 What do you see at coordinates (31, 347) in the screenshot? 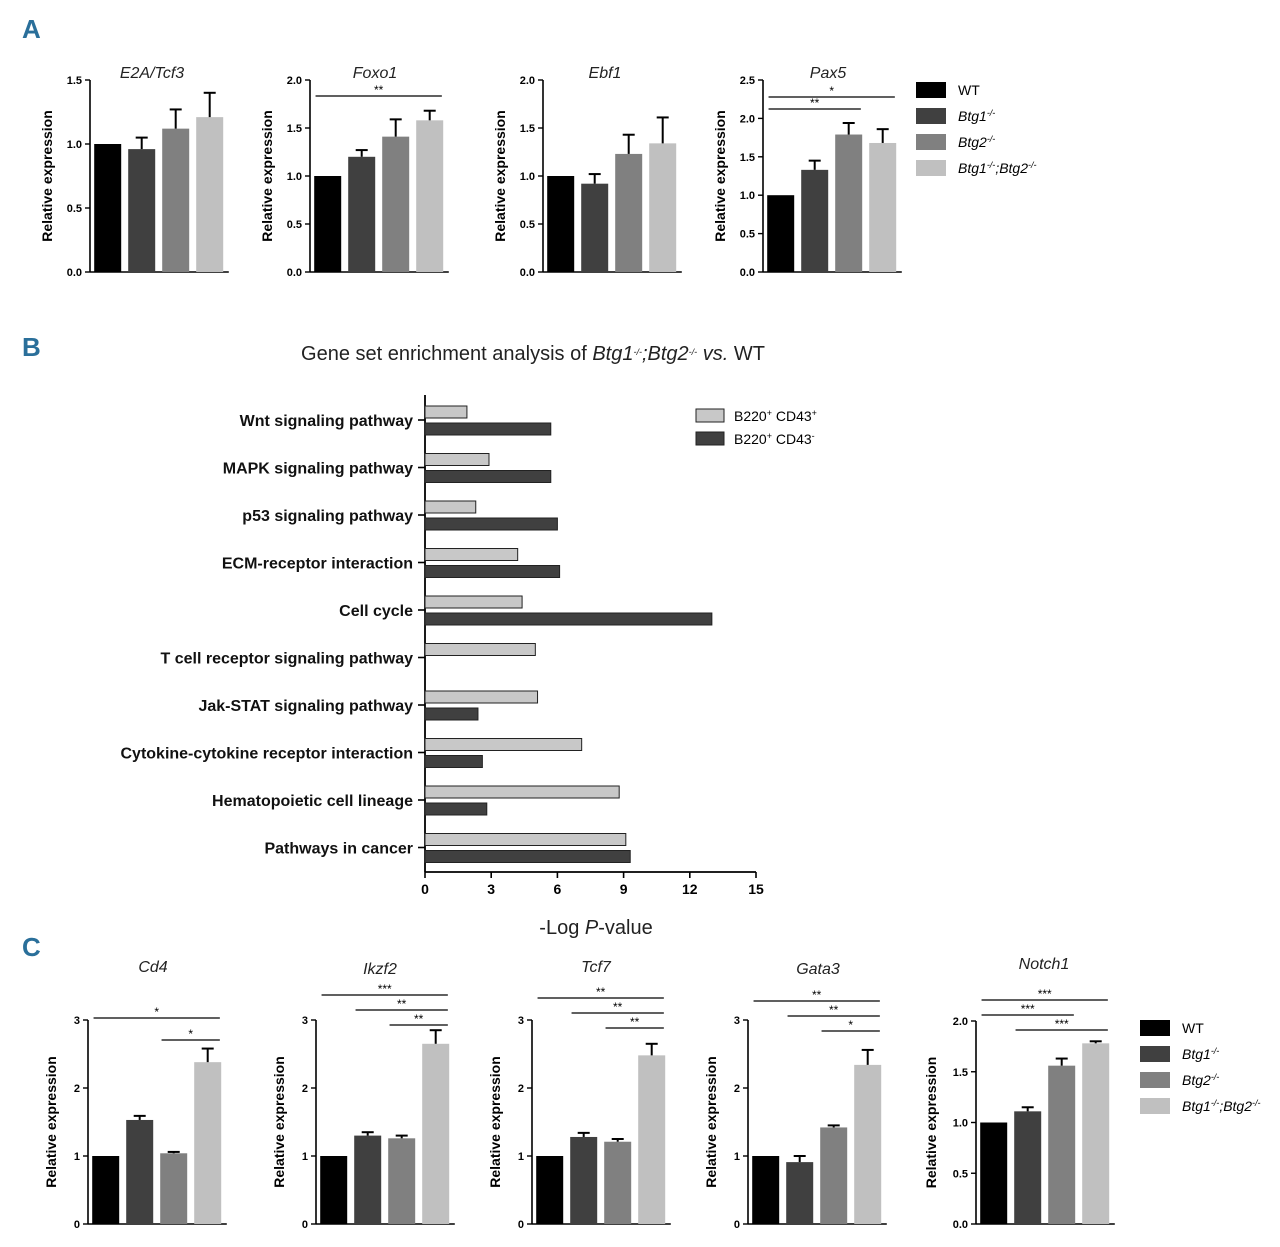
I see `panel-label-b: B` at bounding box center [31, 347].